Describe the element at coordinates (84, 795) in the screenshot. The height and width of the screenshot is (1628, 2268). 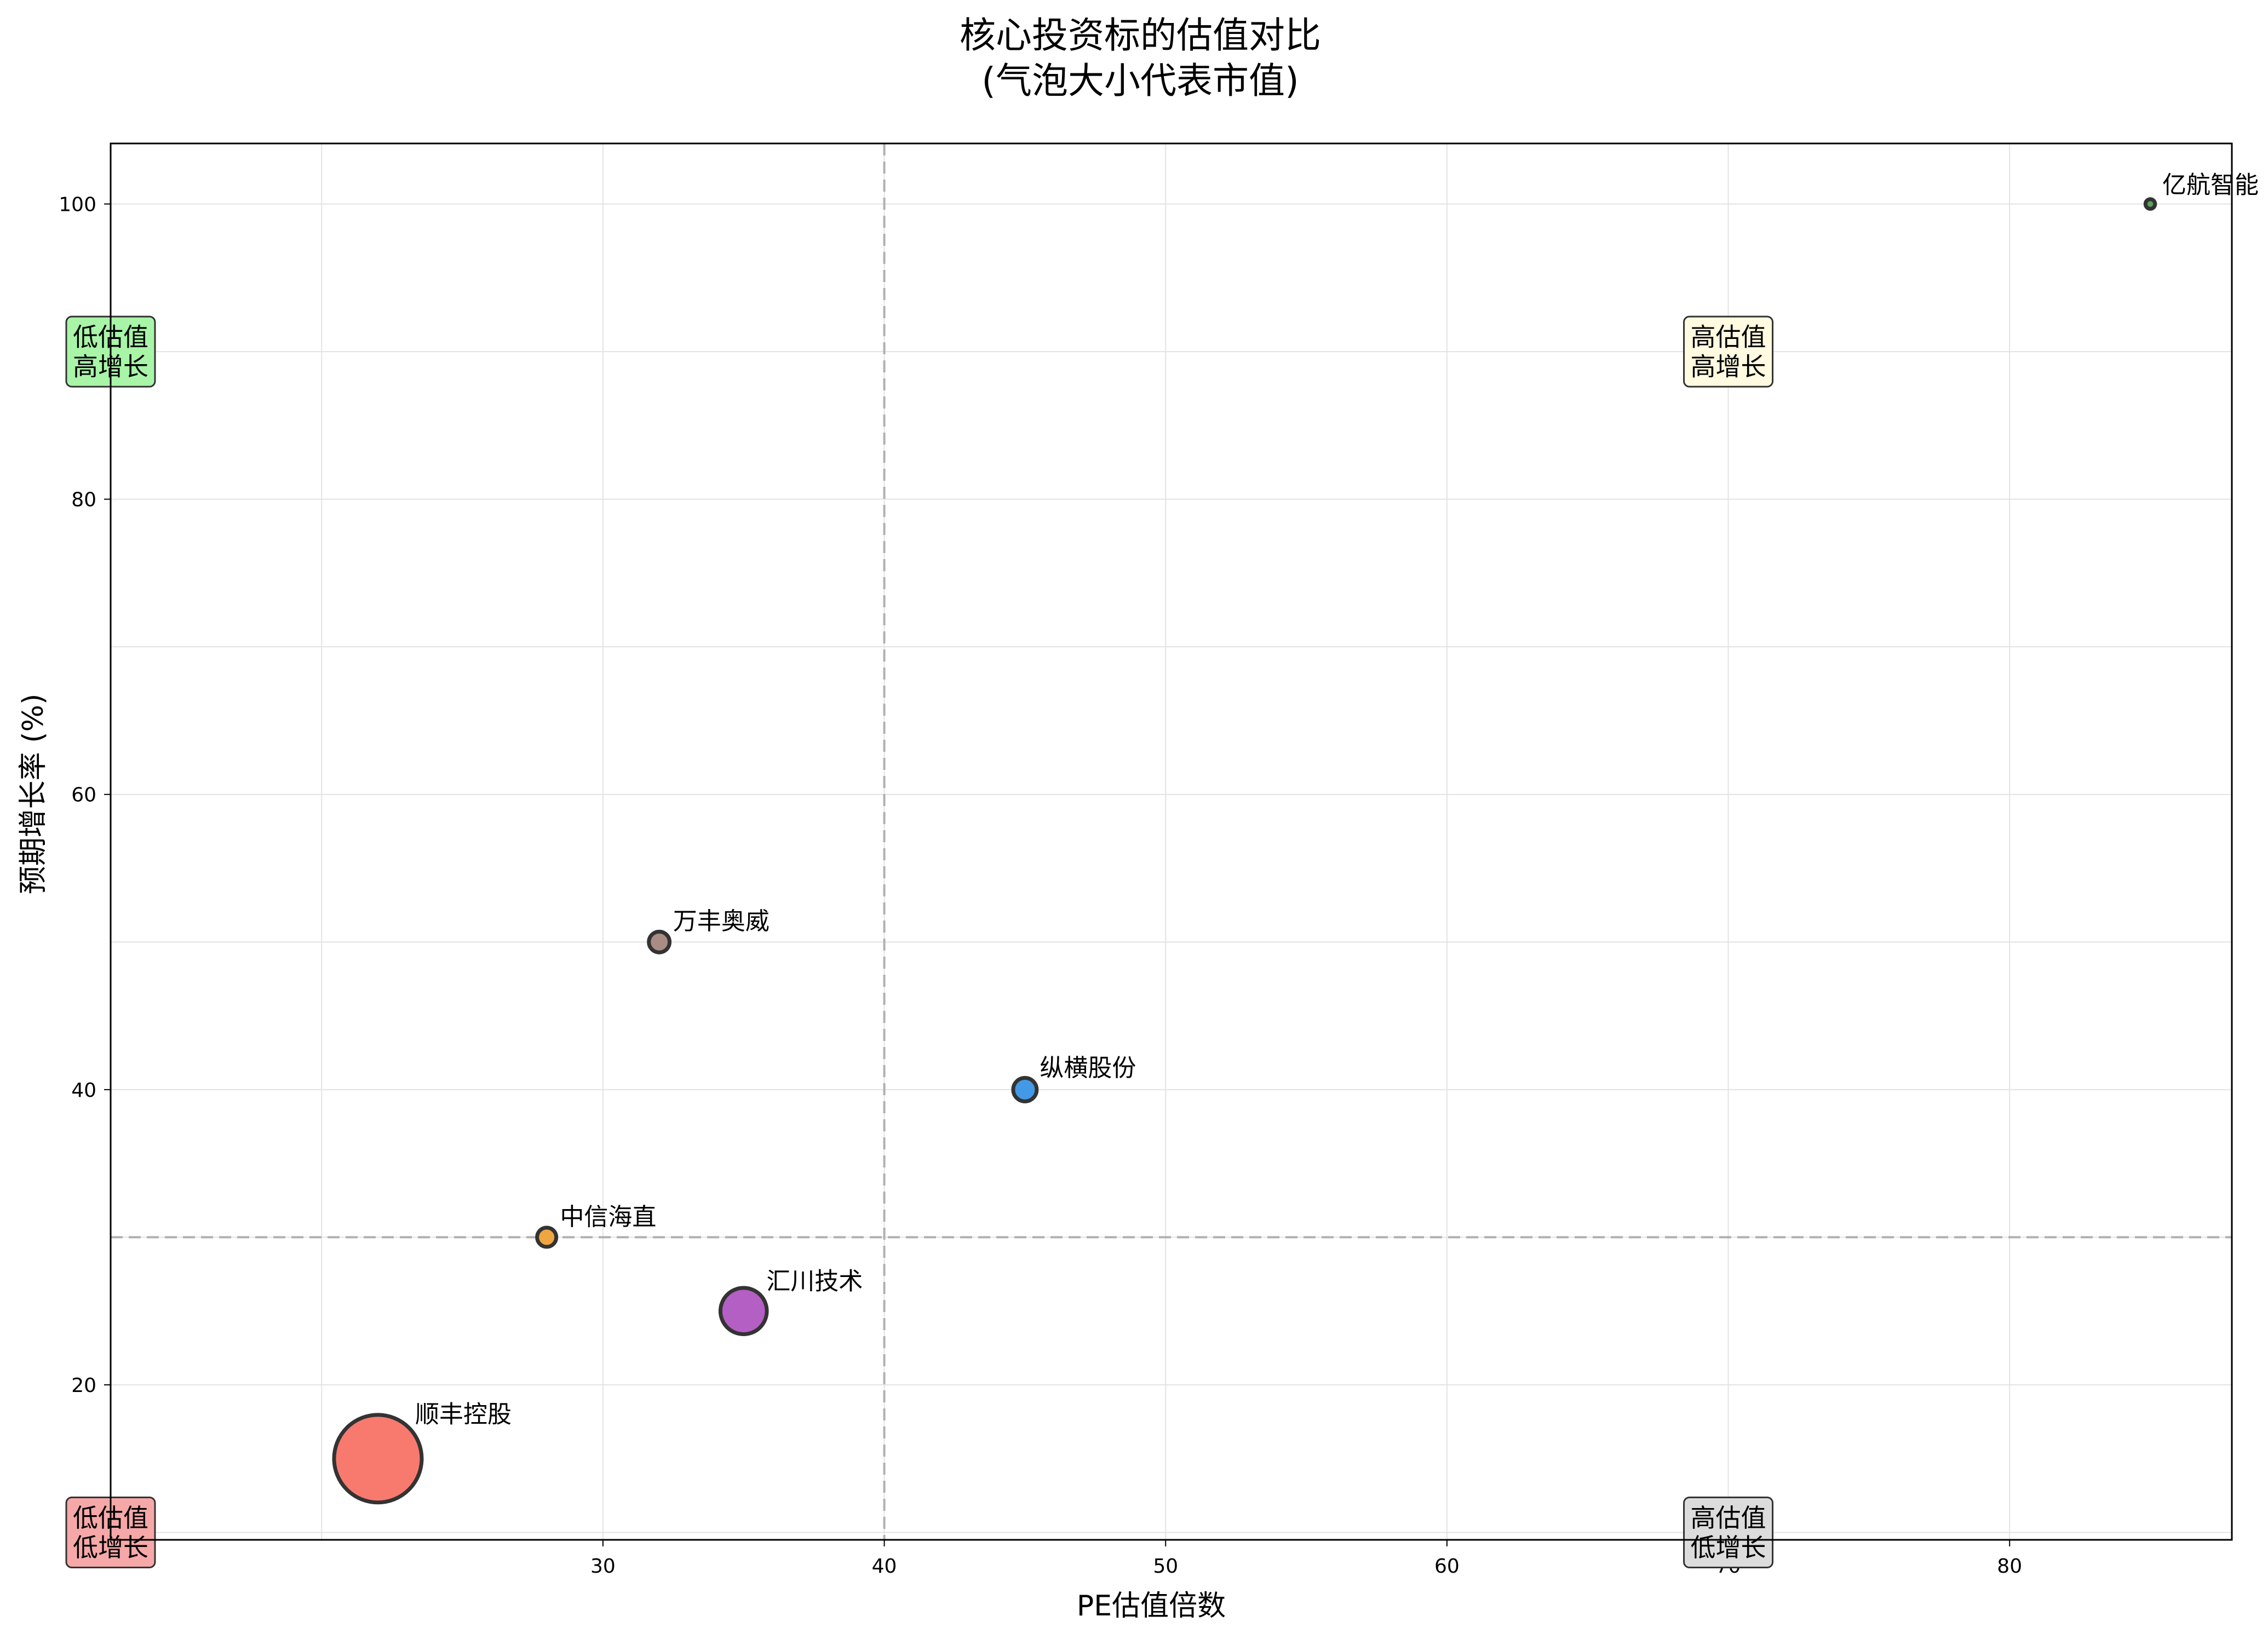
I see `y-tick-label: 60` at that location.